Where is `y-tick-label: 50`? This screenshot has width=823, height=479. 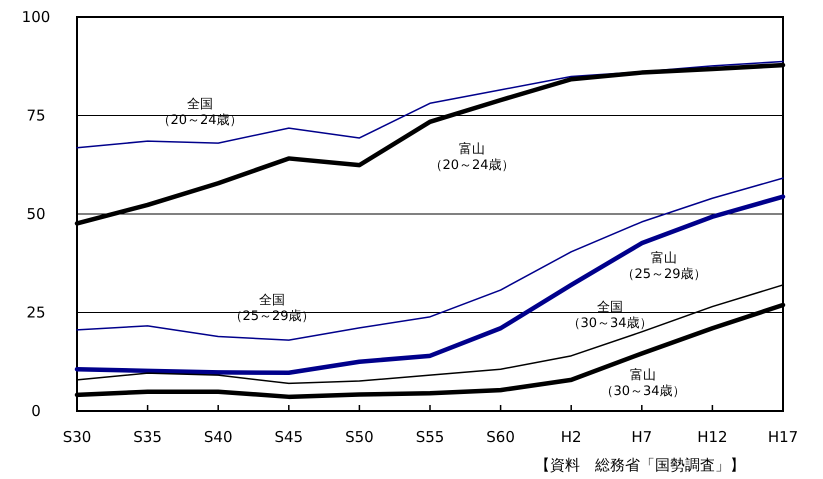 y-tick-label: 50 is located at coordinates (36, 214).